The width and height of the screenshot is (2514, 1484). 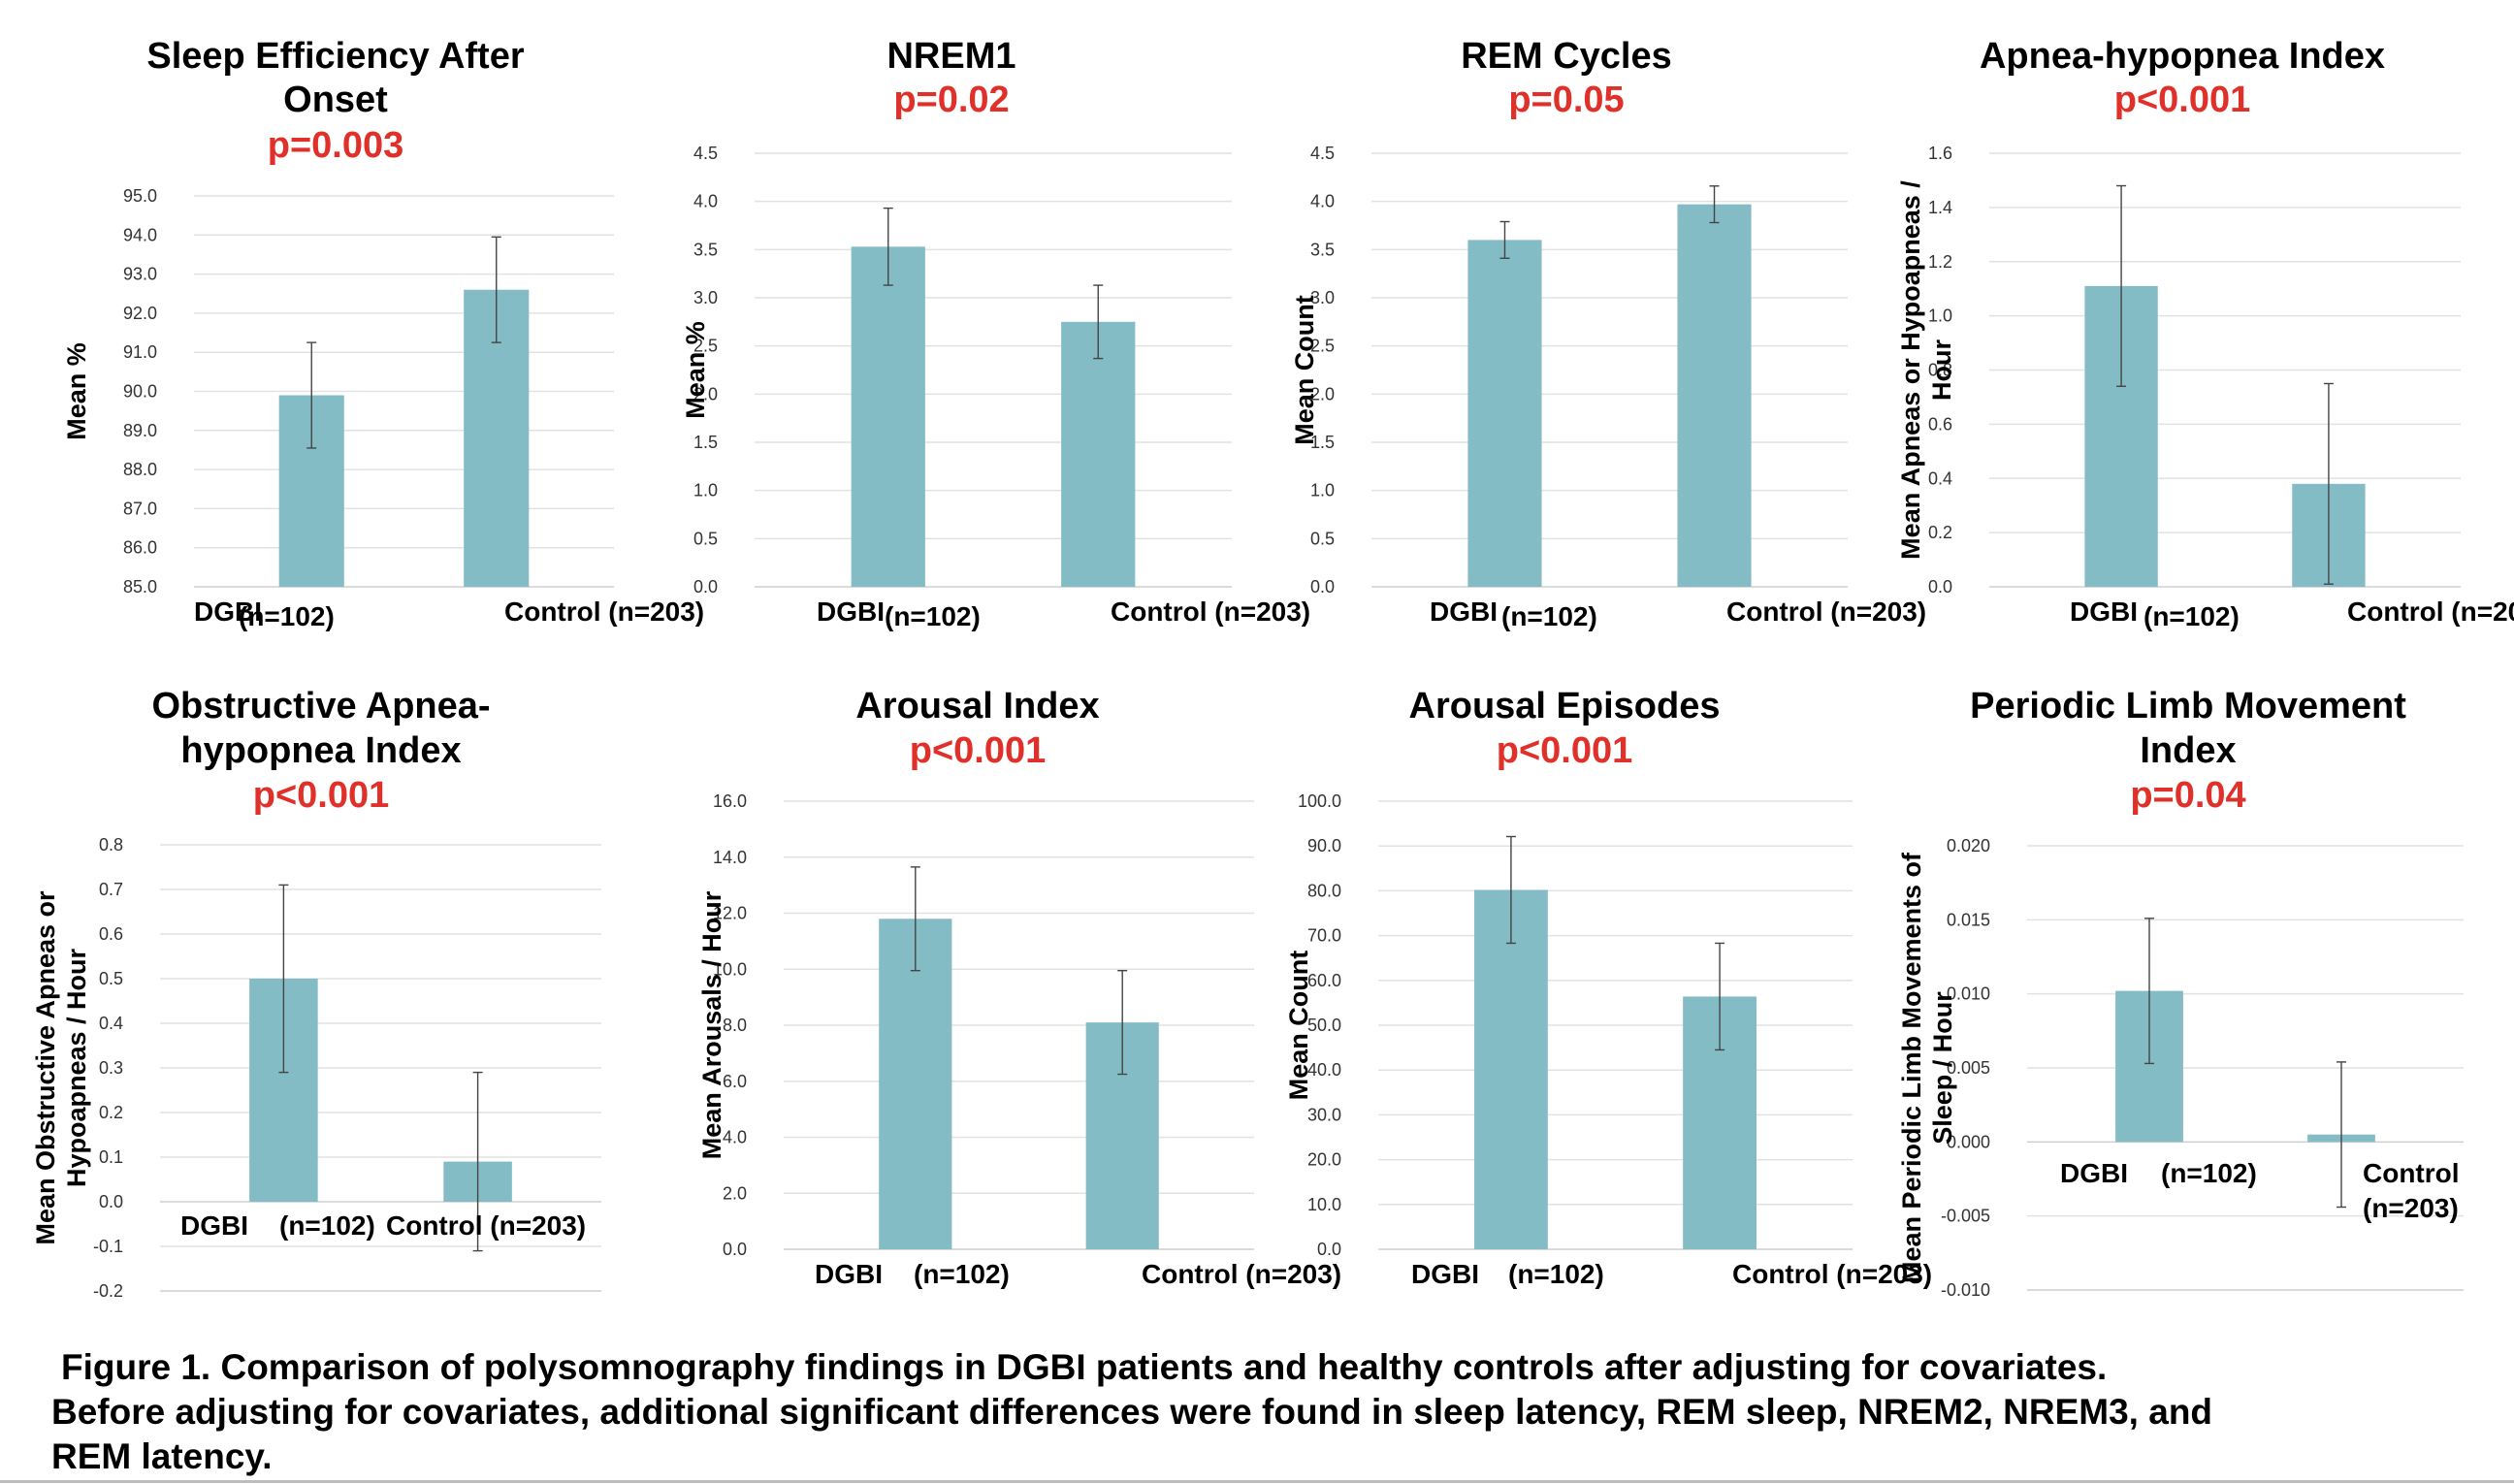 I want to click on y-tick-label: -0.2, so click(x=108, y=1291).